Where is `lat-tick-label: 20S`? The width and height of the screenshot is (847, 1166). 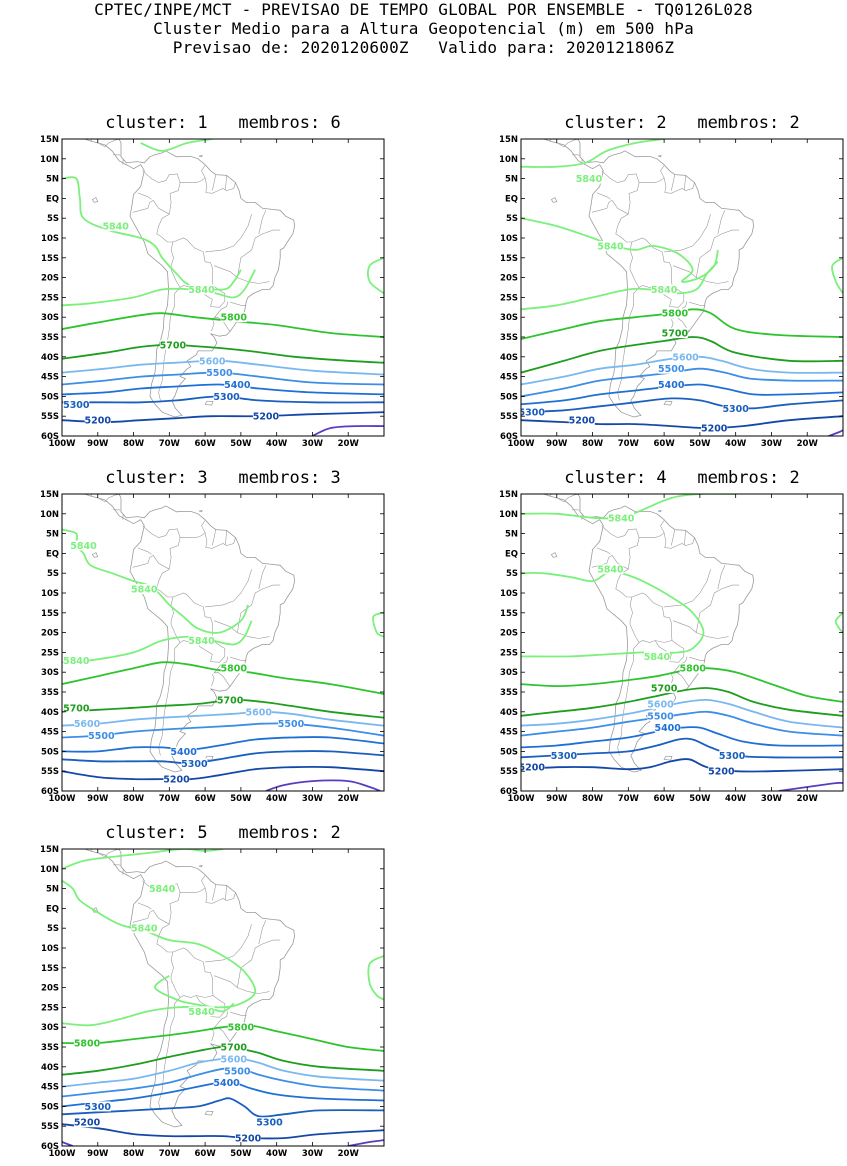 lat-tick-label: 20S is located at coordinates (509, 279).